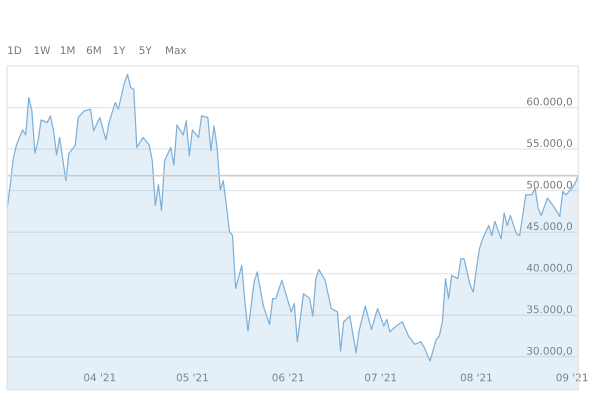 The width and height of the screenshot is (598, 400). I want to click on y-tick-label: 40.000,0, so click(549, 268).